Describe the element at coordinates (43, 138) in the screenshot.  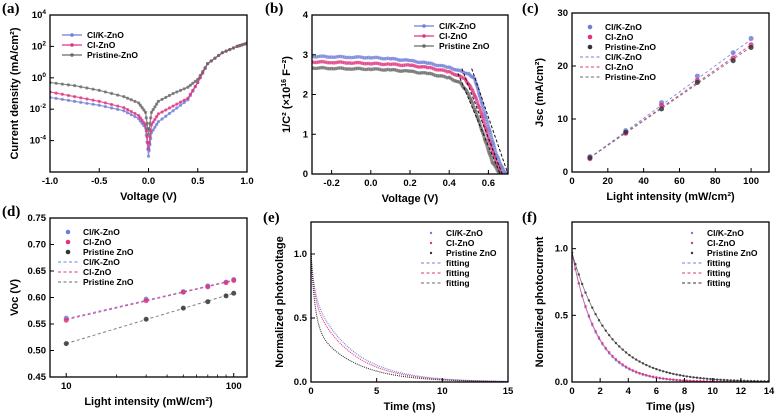
I see `y-tick-exp: -4` at that location.